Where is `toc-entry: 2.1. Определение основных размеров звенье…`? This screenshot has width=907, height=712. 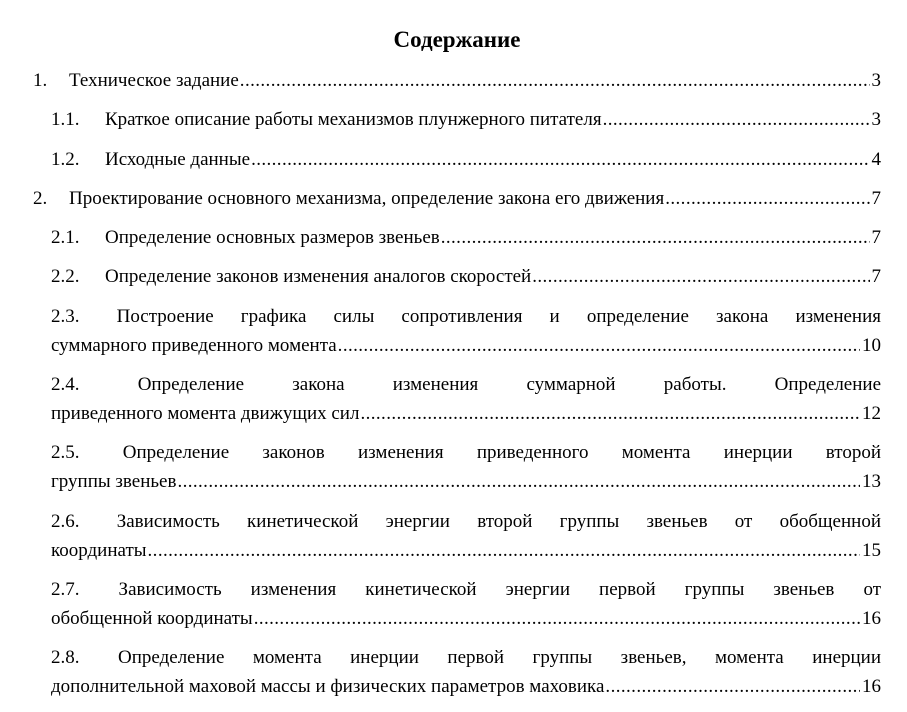 toc-entry: 2.1. Определение основных размеров звенье… is located at coordinates (453, 237).